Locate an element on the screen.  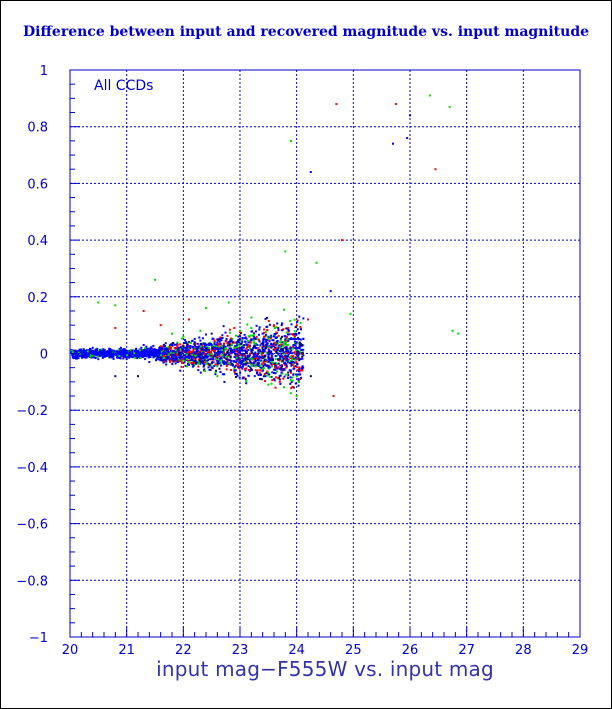
y-tick-label: −0.2 is located at coordinates (32, 411).